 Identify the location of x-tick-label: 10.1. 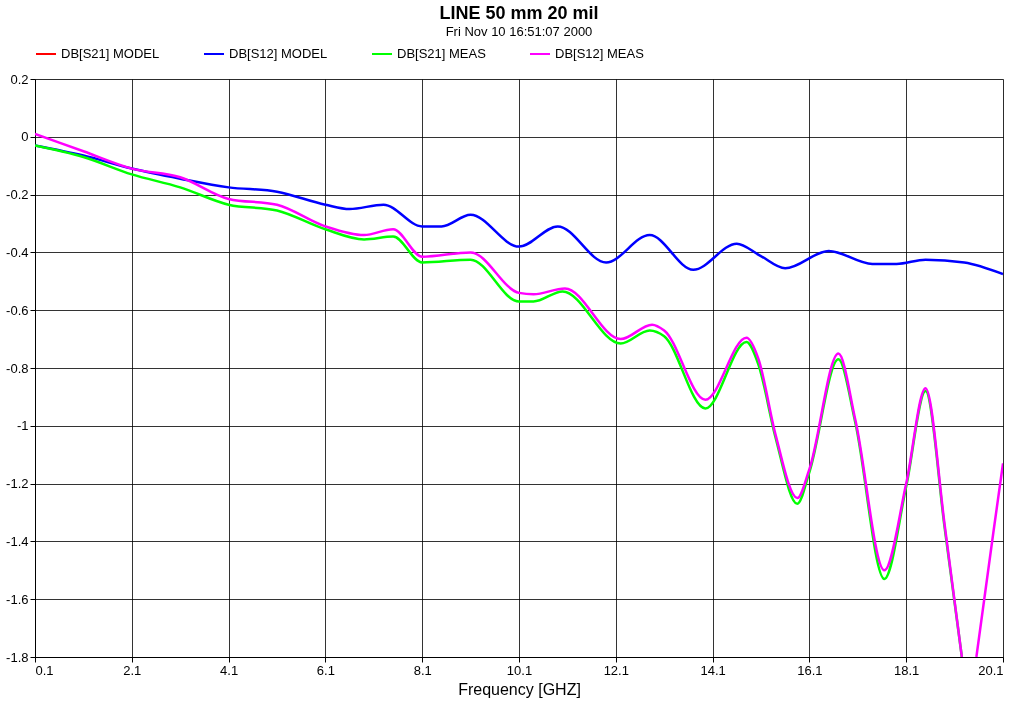
(519, 670).